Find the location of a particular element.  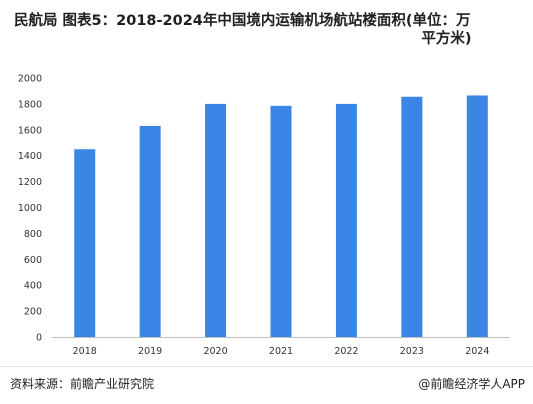

bar-2020 is located at coordinates (216, 220).